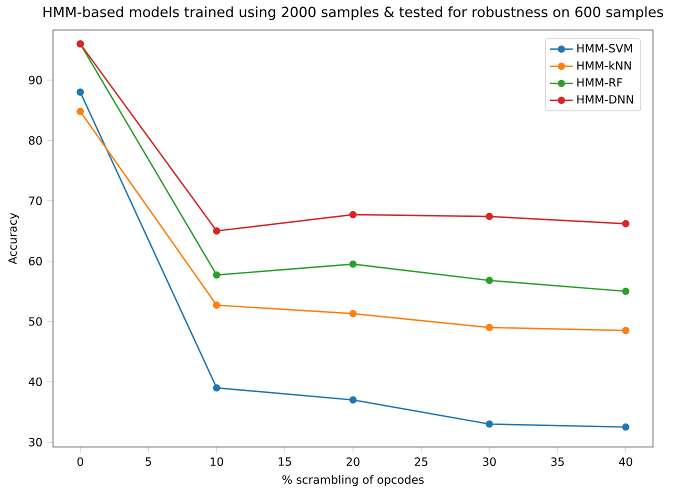 Image resolution: width=693 pixels, height=491 pixels. What do you see at coordinates (285, 462) in the screenshot?
I see `x-tick-label: 15` at bounding box center [285, 462].